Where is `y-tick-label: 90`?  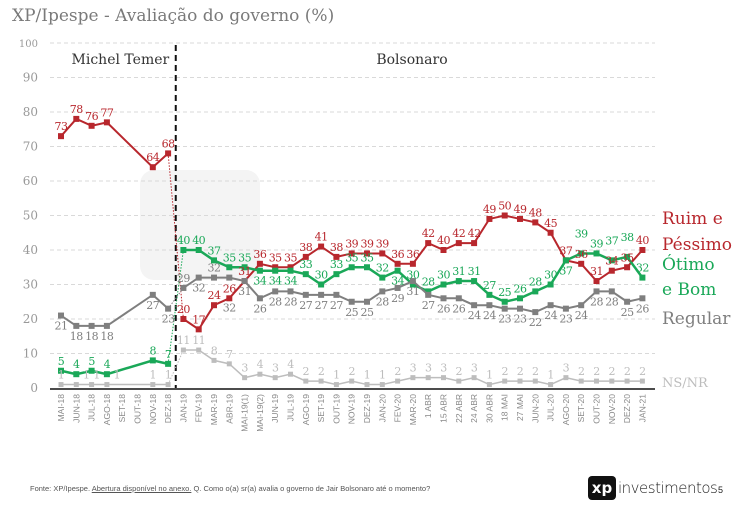 y-tick-label: 90 is located at coordinates (30, 78).